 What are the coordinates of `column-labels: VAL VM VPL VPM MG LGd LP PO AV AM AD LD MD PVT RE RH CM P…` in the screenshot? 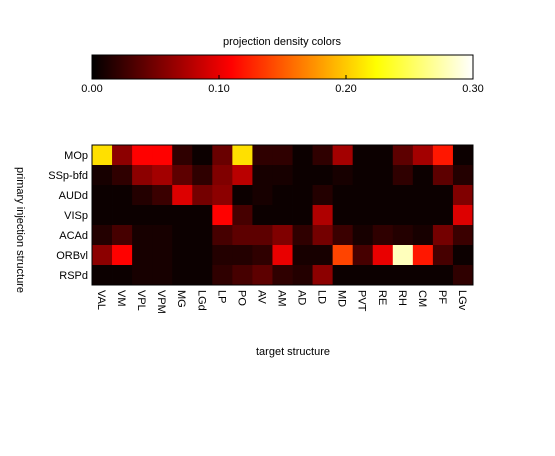 It's located at (281, 302).